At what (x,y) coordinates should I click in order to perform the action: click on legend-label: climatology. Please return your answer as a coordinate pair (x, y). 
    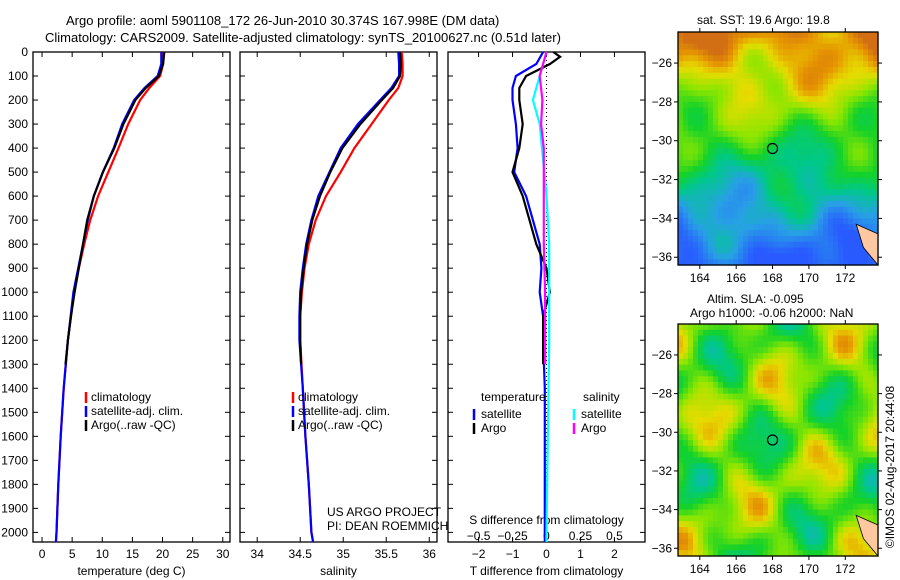
    Looking at the image, I should click on (328, 397).